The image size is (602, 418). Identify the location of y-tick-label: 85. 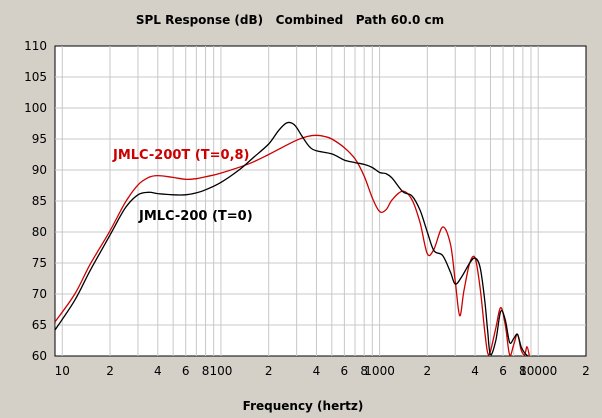
(39, 201).